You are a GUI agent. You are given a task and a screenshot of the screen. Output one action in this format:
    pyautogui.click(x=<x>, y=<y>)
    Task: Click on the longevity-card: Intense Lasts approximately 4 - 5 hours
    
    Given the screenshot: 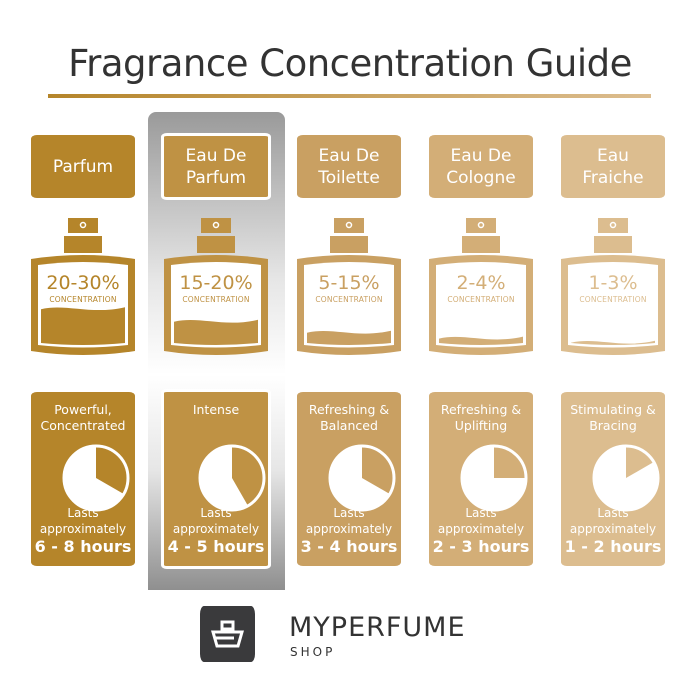 What is the action you would take?
    pyautogui.click(x=216, y=479)
    